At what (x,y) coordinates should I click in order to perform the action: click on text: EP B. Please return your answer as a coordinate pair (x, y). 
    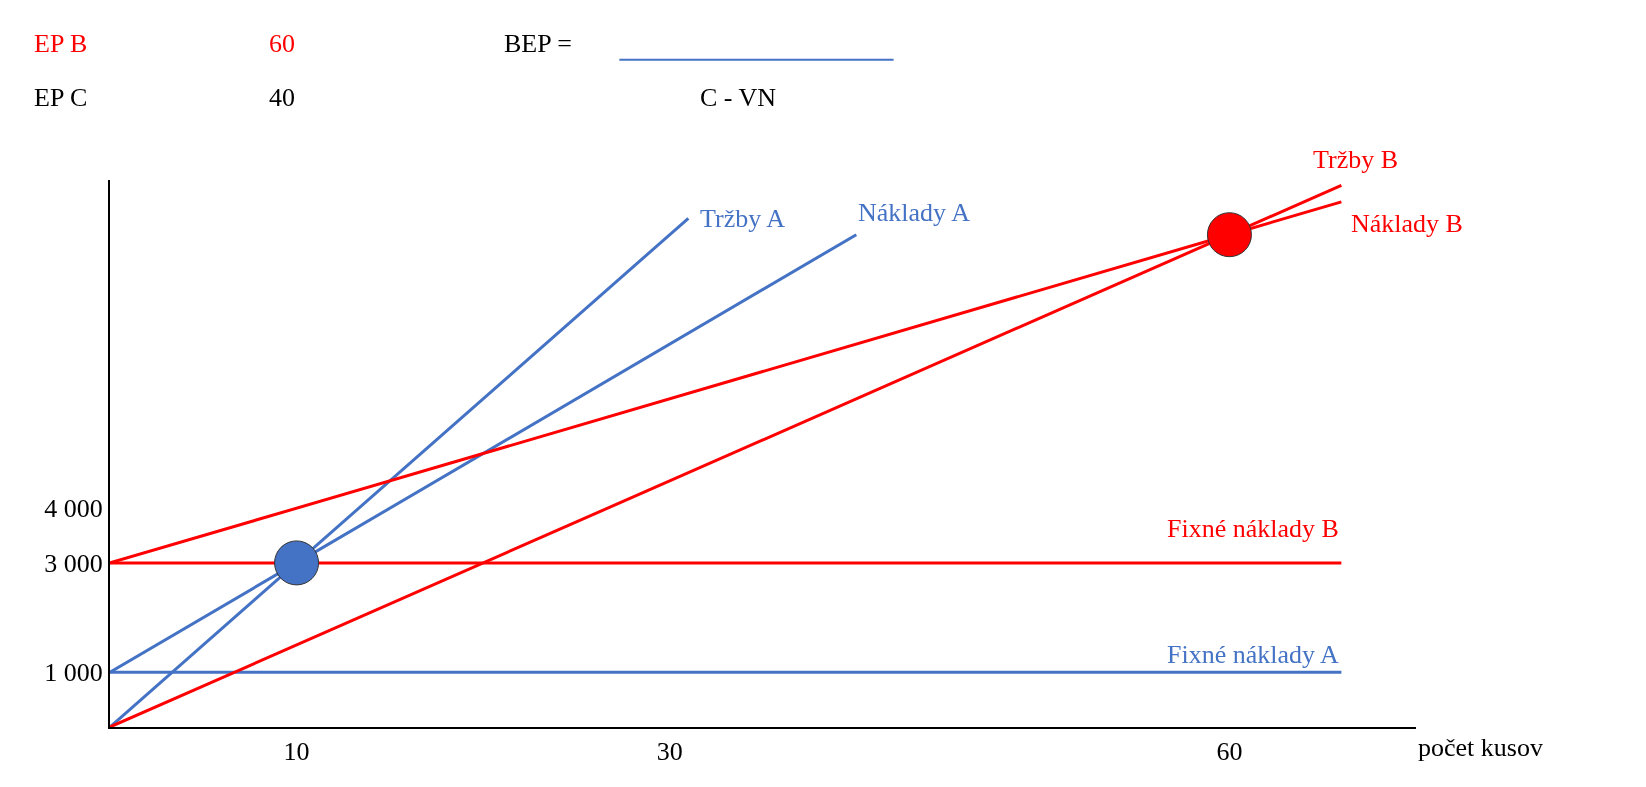
    Looking at the image, I should click on (61, 43).